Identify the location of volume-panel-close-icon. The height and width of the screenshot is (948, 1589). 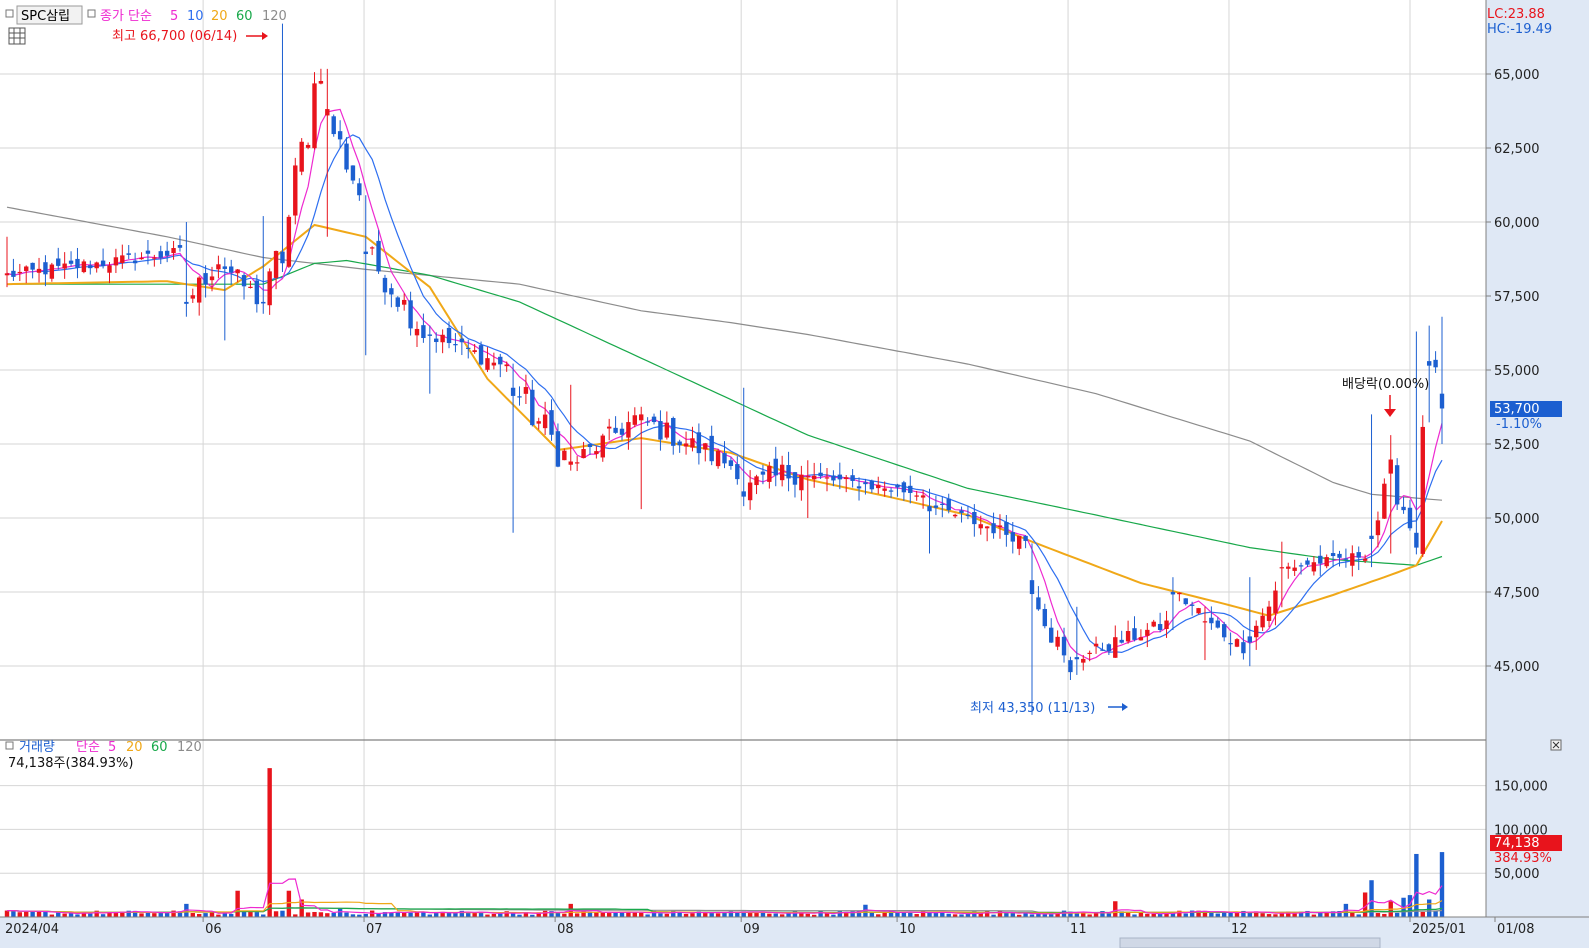
(1556, 745).